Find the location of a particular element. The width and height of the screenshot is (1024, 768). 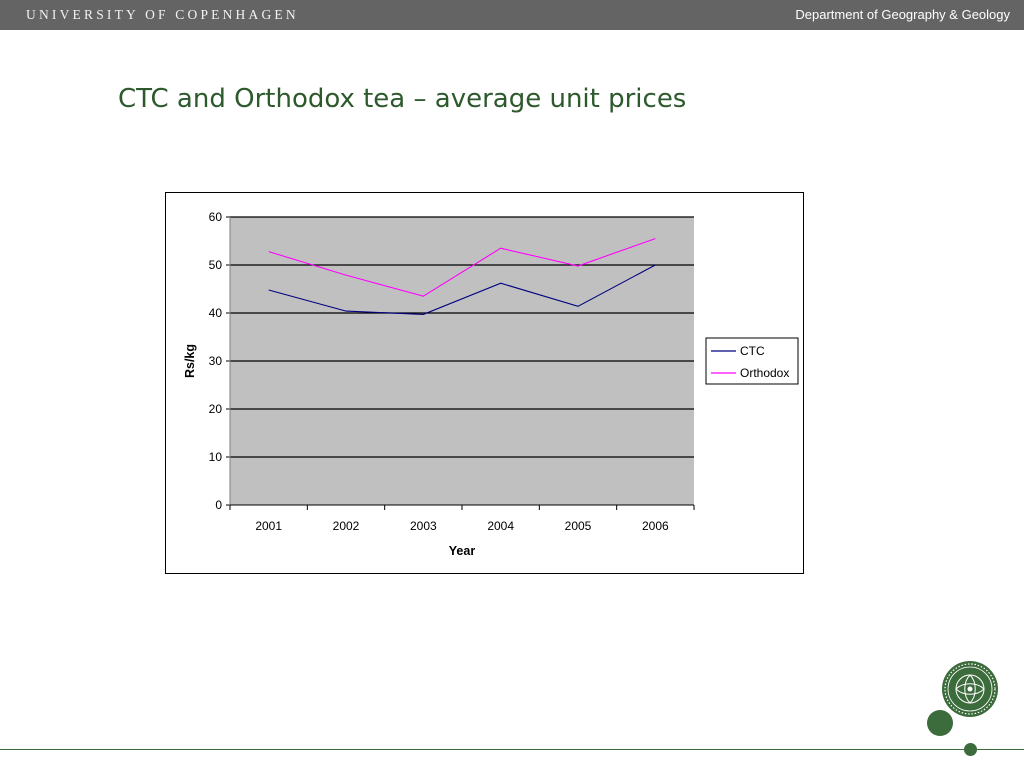

series-line-orthodox is located at coordinates (462, 267).